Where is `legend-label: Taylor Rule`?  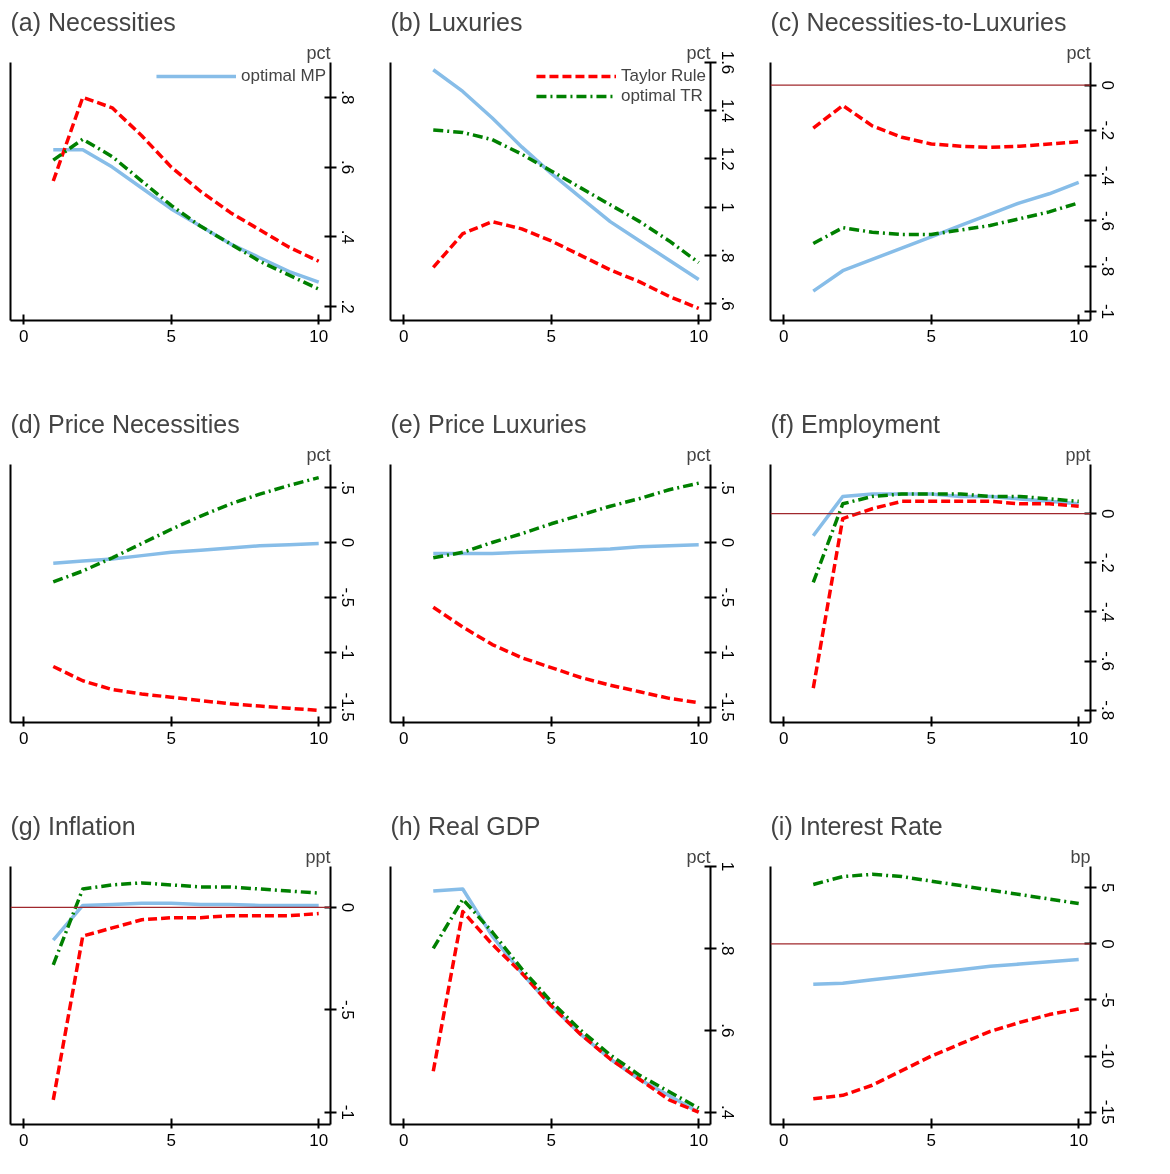 legend-label: Taylor Rule is located at coordinates (663, 76).